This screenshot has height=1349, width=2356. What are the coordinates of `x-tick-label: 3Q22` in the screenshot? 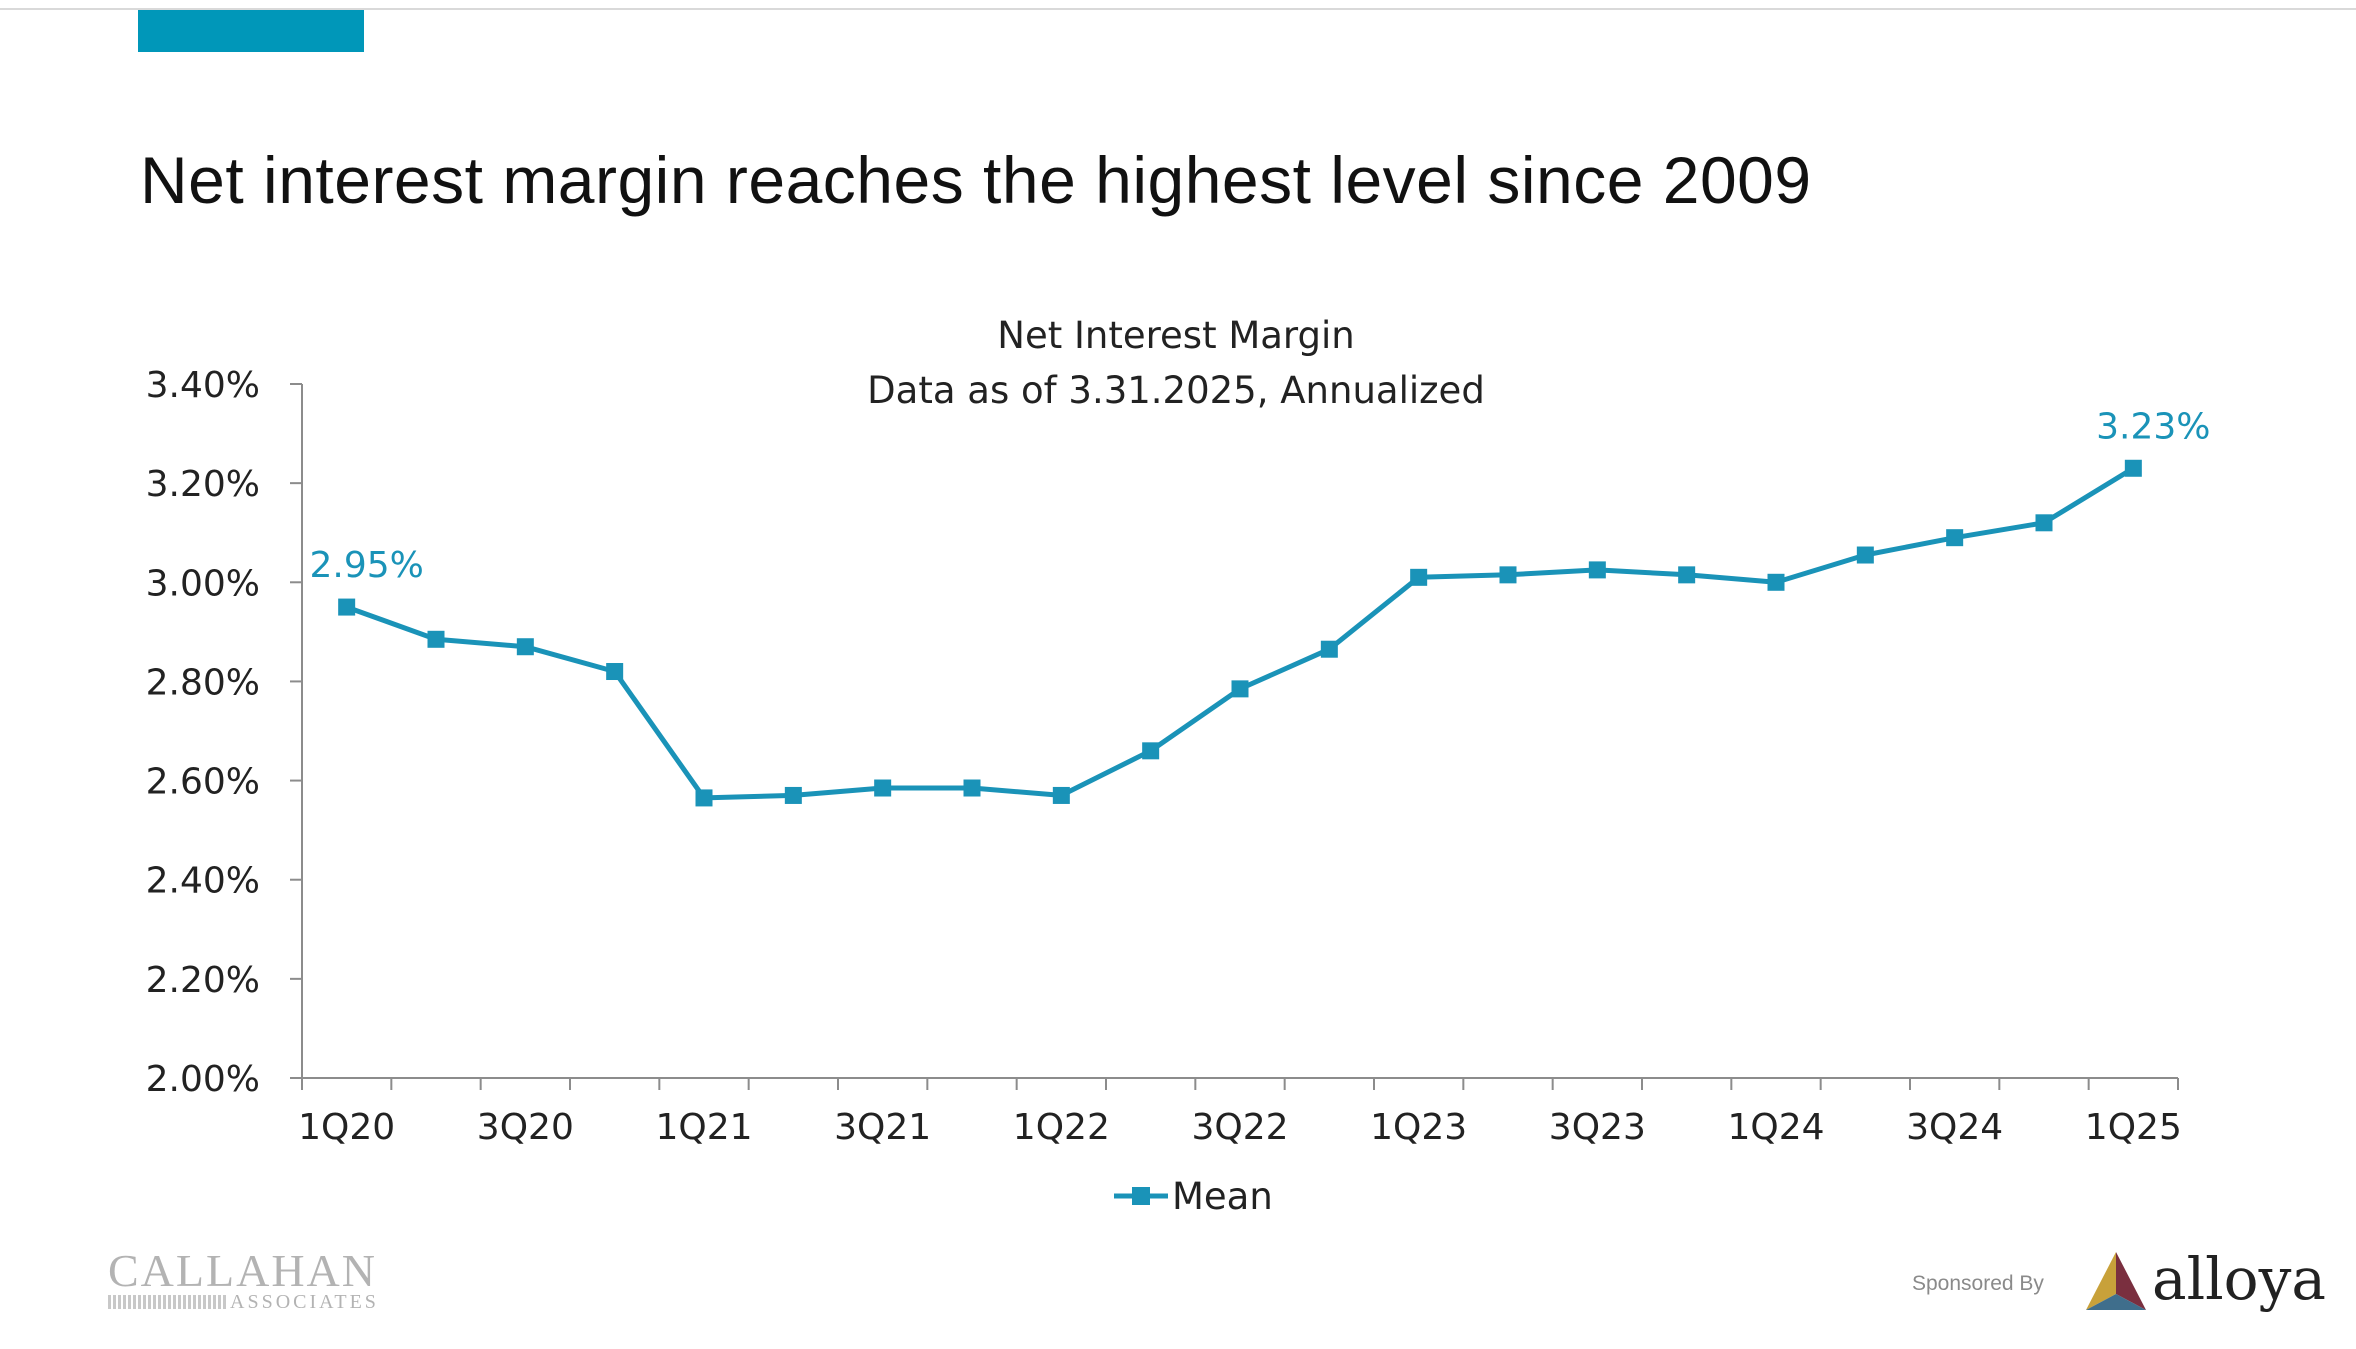 It's located at (1239, 1127).